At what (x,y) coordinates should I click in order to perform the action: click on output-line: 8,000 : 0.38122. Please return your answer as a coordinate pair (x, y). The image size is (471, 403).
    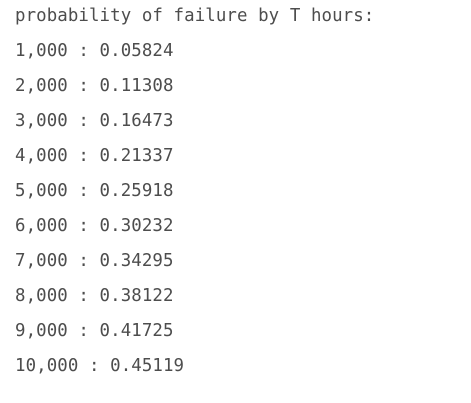
    Looking at the image, I should click on (94, 296).